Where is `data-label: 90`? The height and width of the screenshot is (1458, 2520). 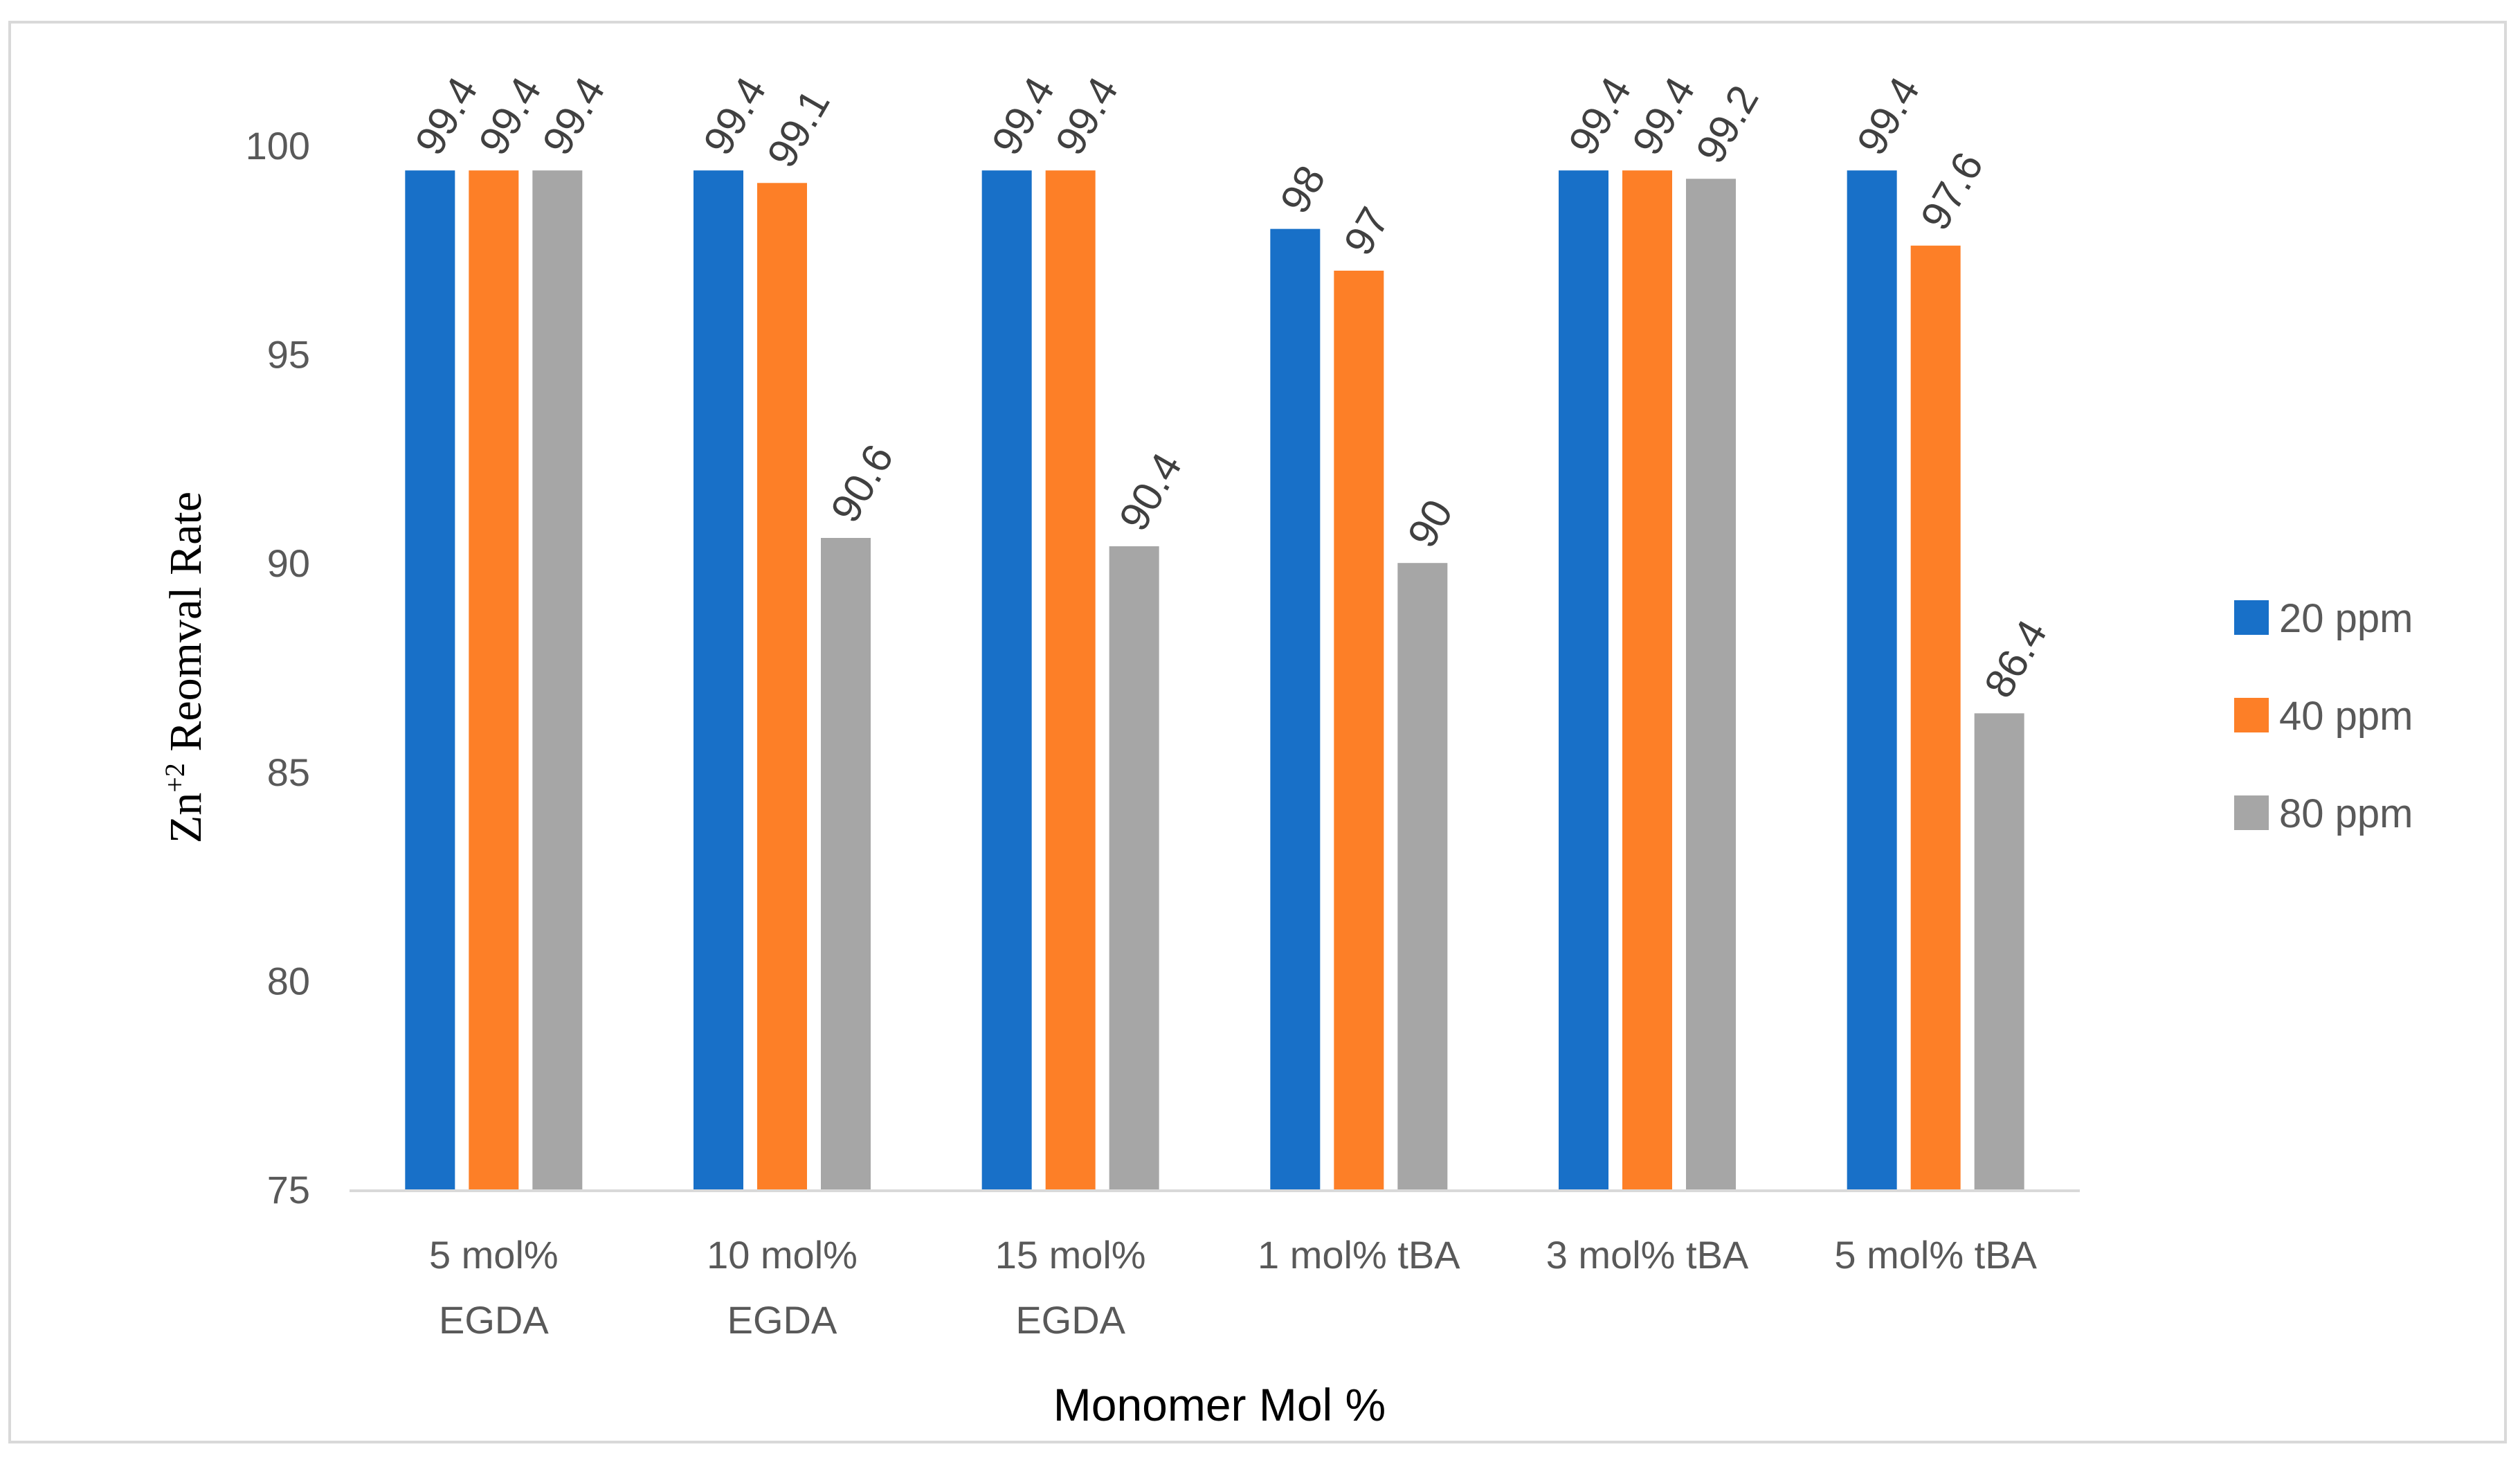 data-label: 90 is located at coordinates (1430, 523).